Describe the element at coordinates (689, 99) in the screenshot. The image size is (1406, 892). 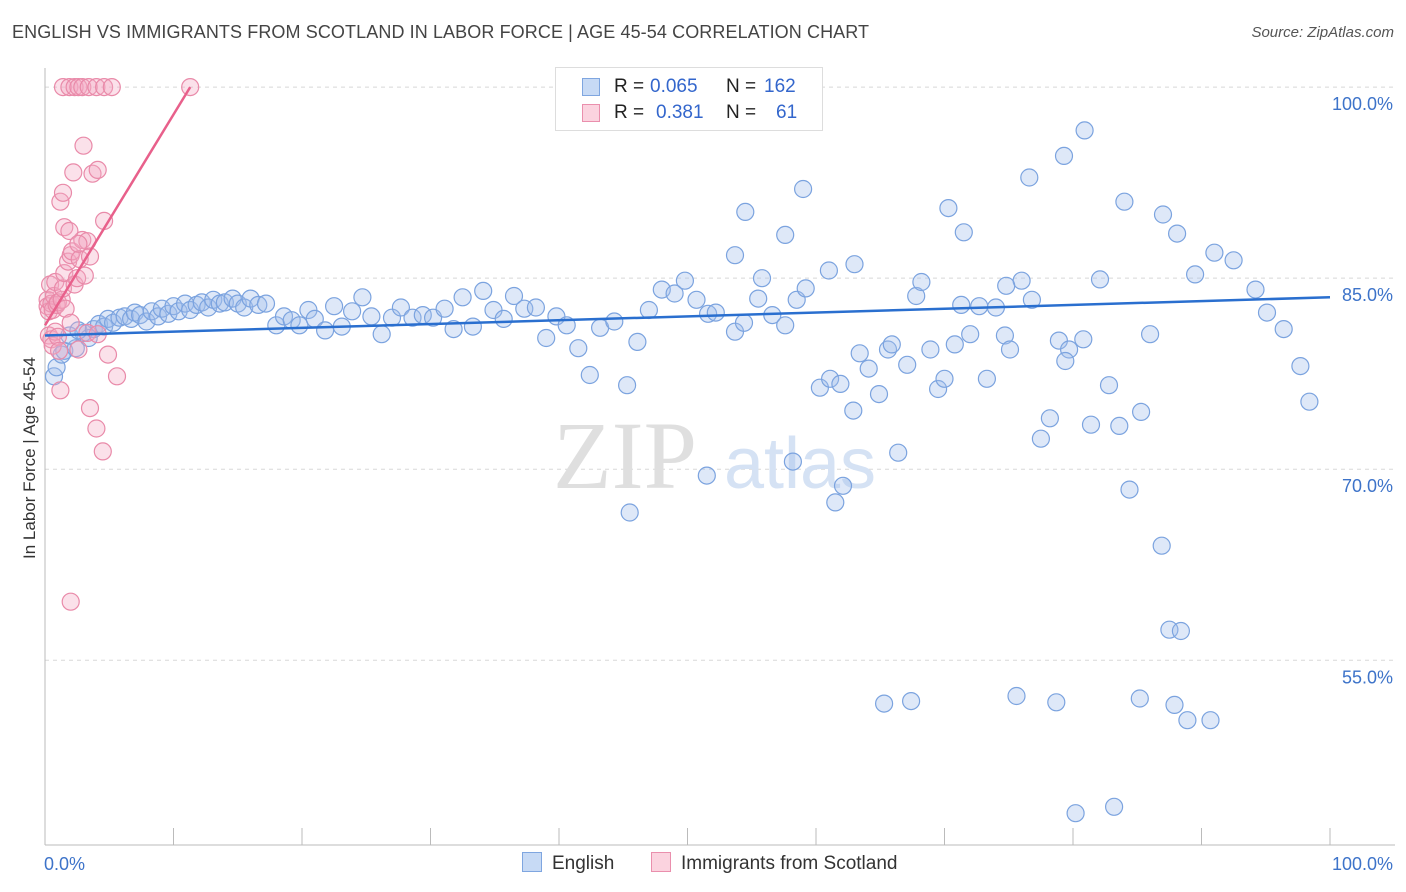
I see `correlation-legend: R = 0.065 N = 162 R = 0.381 N = 61` at that location.